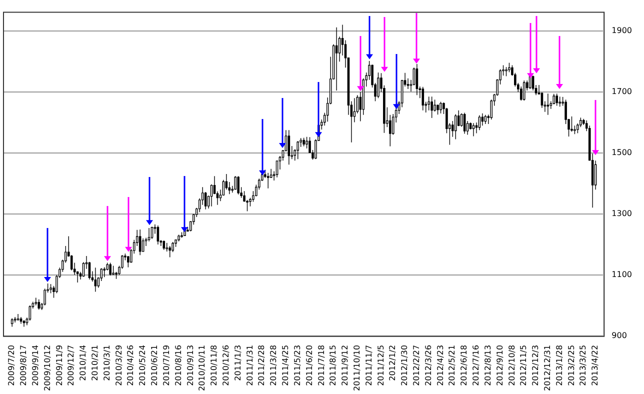 The image size is (644, 394). Describe the element at coordinates (35, 365) in the screenshot. I see `x-tick-label: 2009/9/14` at that location.